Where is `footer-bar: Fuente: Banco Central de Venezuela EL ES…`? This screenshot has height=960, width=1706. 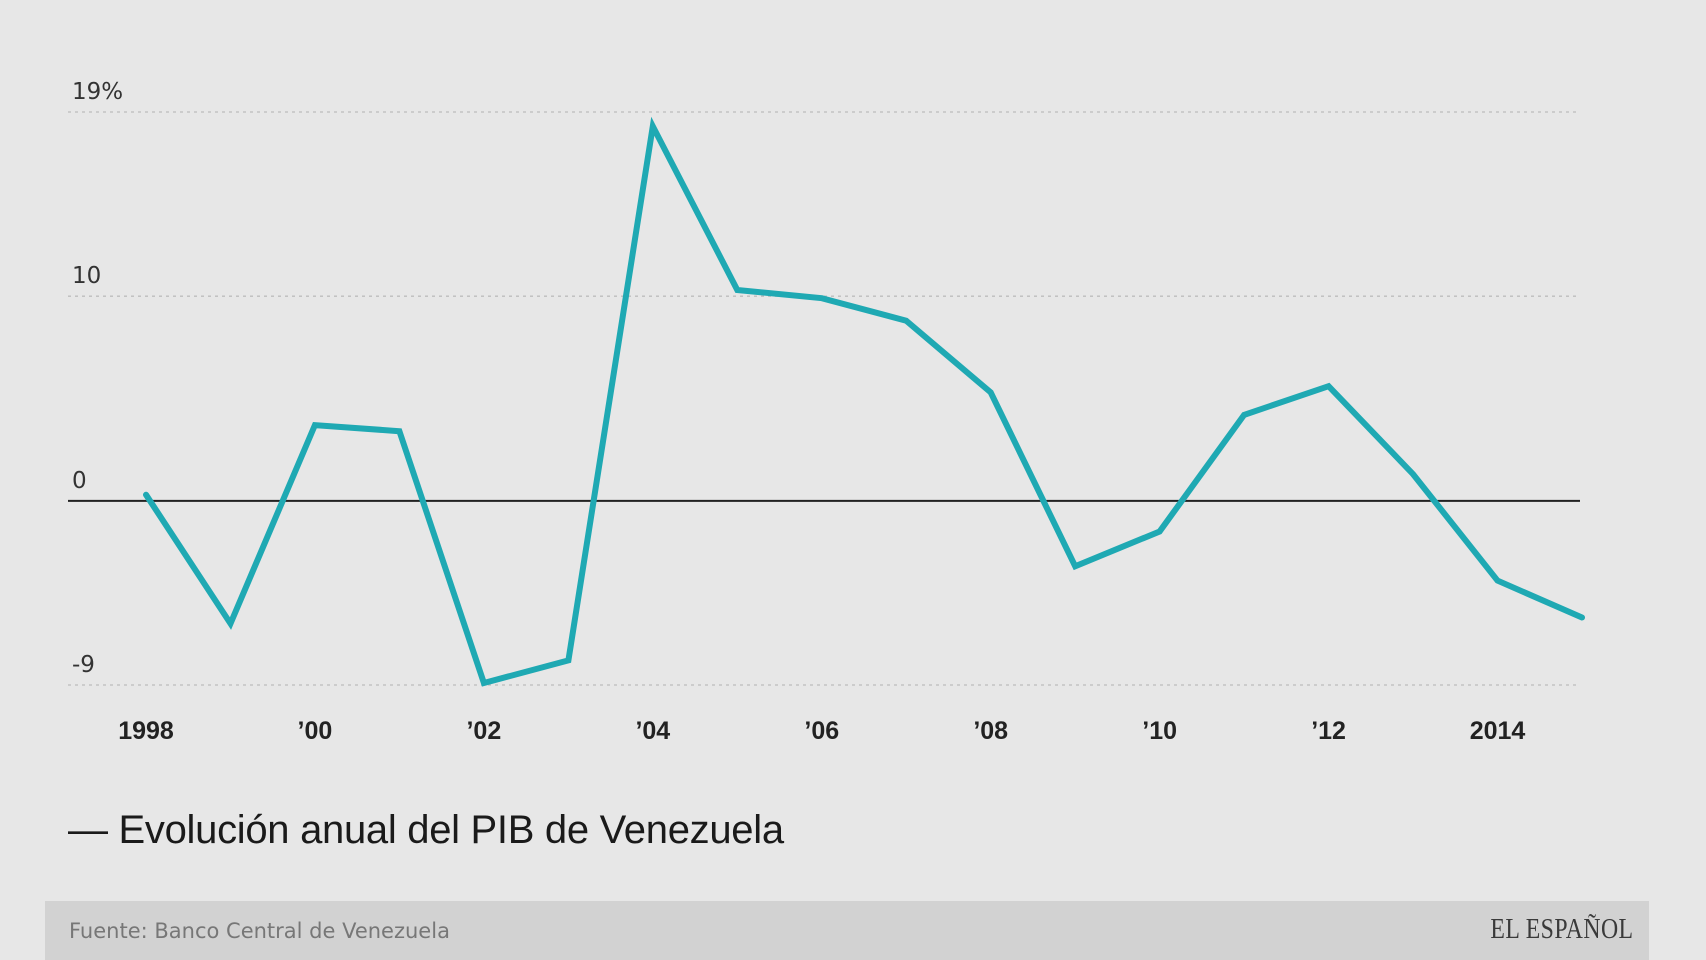 footer-bar: Fuente: Banco Central de Venezuela EL ES… is located at coordinates (847, 930).